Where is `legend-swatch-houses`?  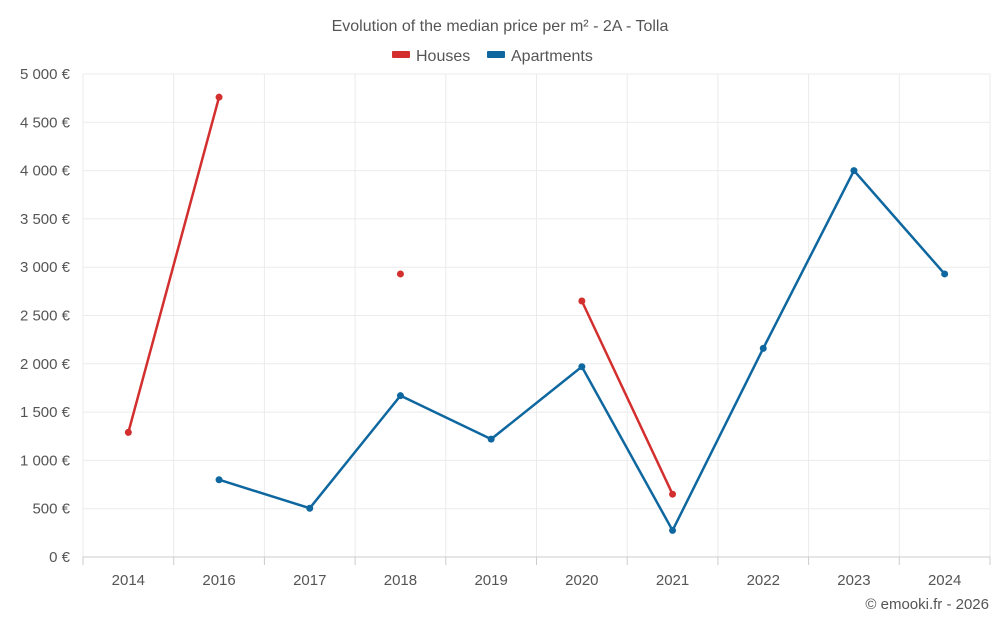 legend-swatch-houses is located at coordinates (401, 54).